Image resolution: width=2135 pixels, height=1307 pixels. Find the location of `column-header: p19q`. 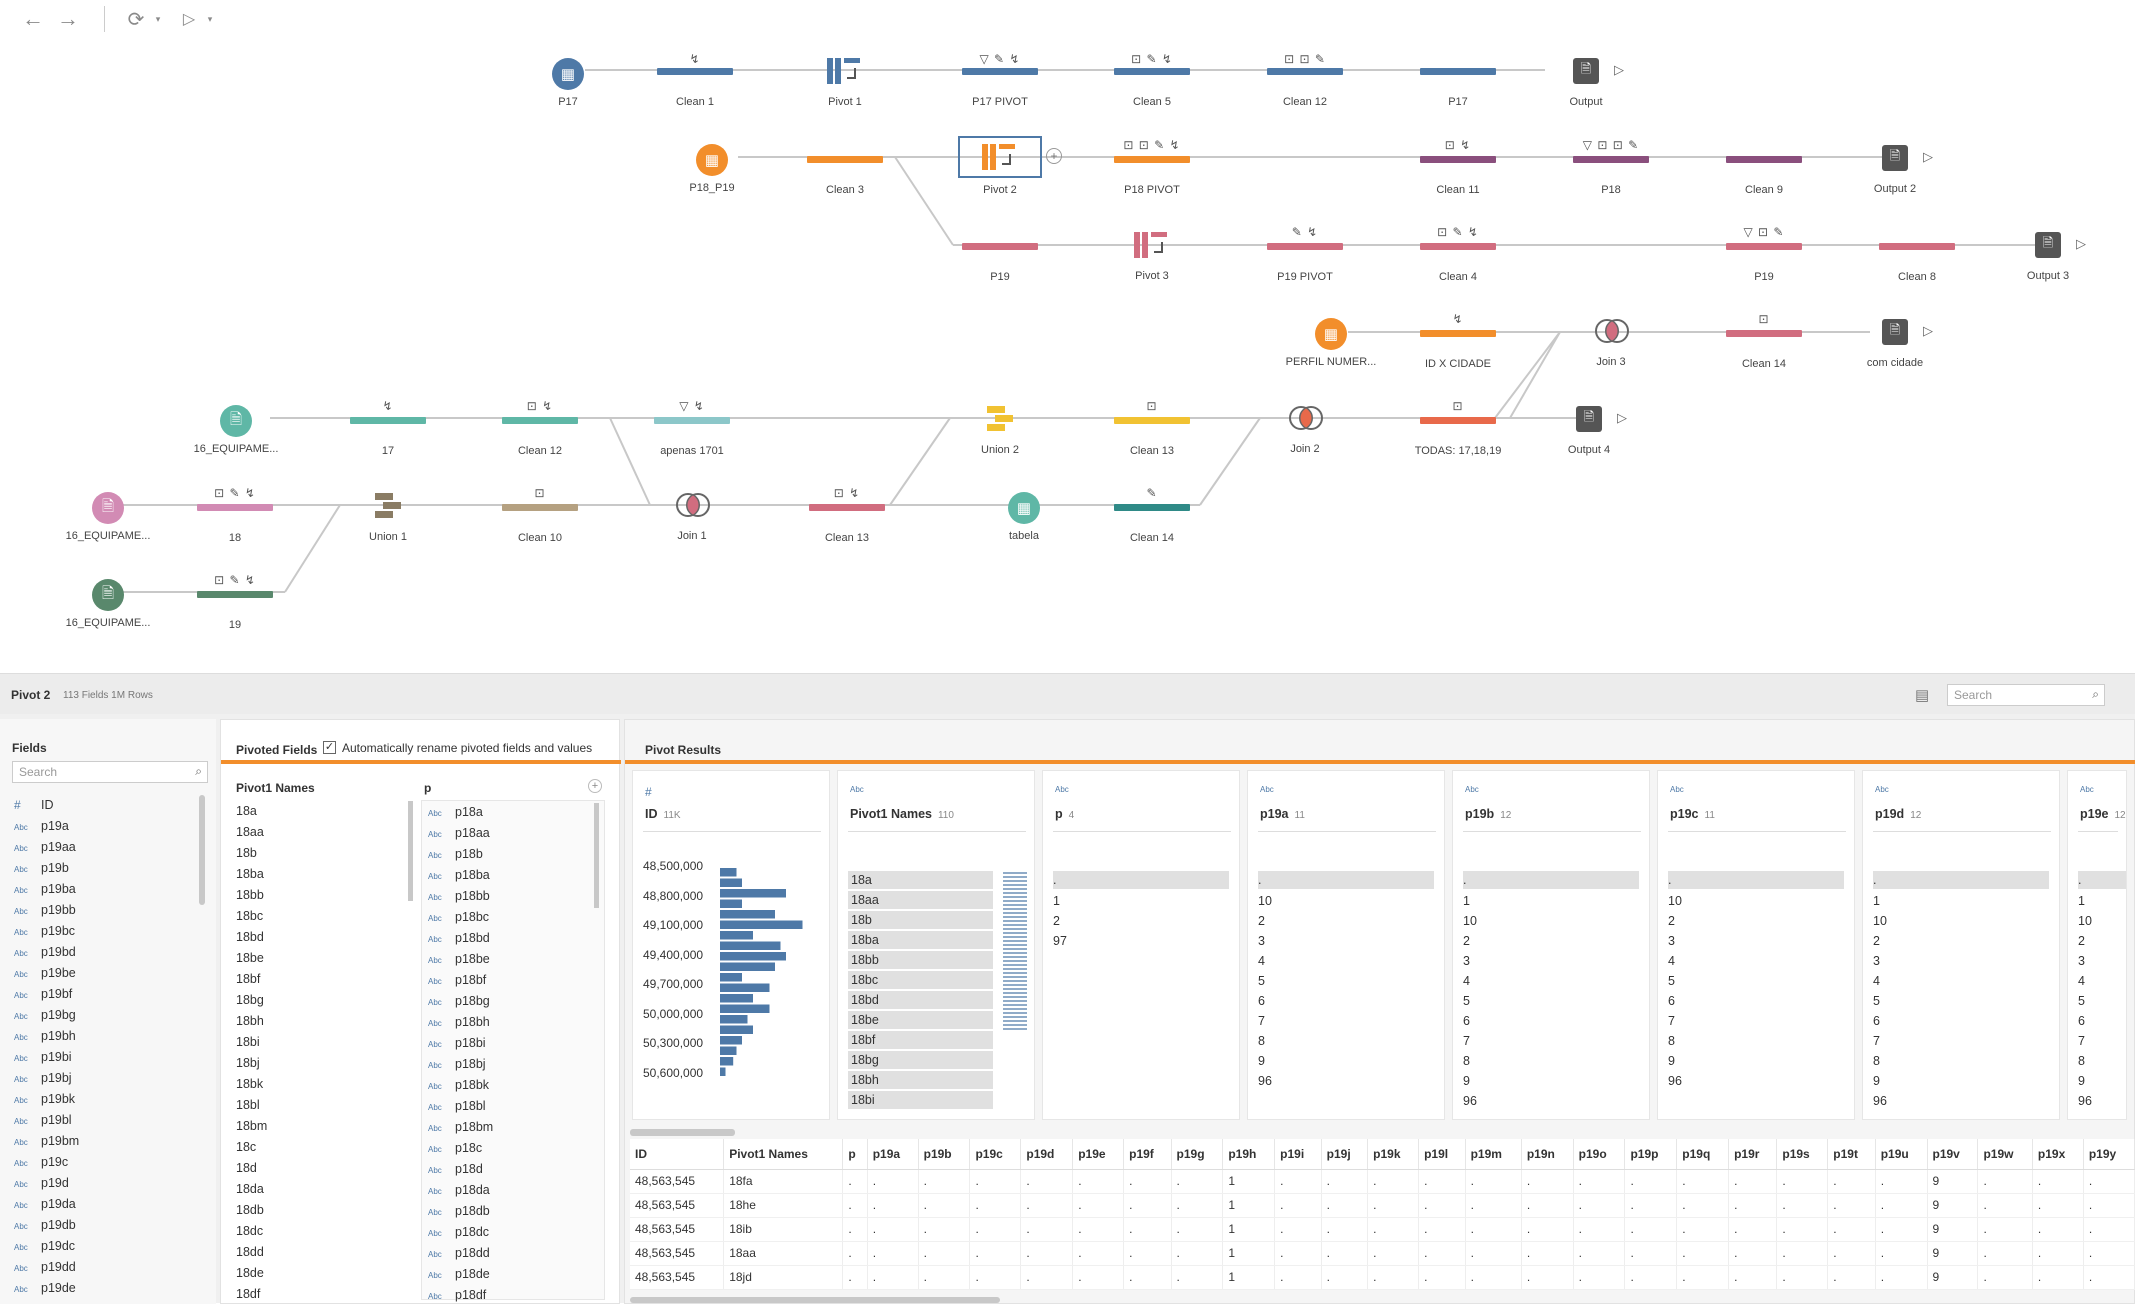

column-header: p19q is located at coordinates (1703, 1154).